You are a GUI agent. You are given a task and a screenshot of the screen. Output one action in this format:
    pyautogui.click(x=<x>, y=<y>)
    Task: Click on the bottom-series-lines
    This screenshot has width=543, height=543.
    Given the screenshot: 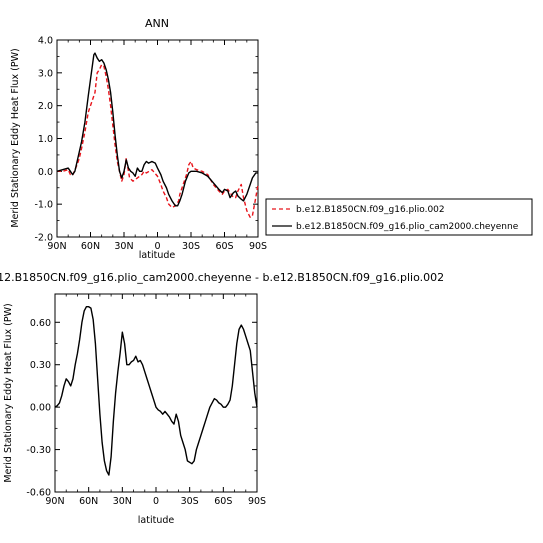 What is the action you would take?
    pyautogui.click(x=156, y=391)
    